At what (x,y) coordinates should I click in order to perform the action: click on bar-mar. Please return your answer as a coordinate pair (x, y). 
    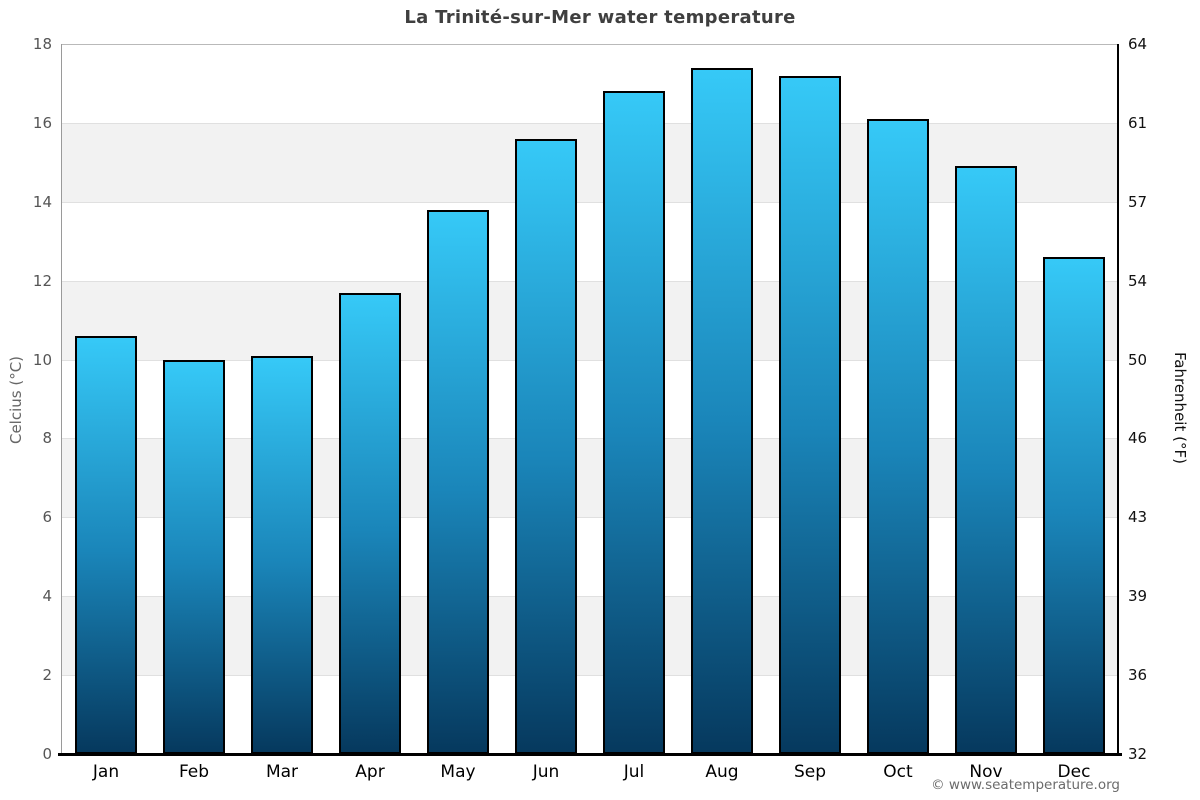
    Looking at the image, I should click on (282, 554).